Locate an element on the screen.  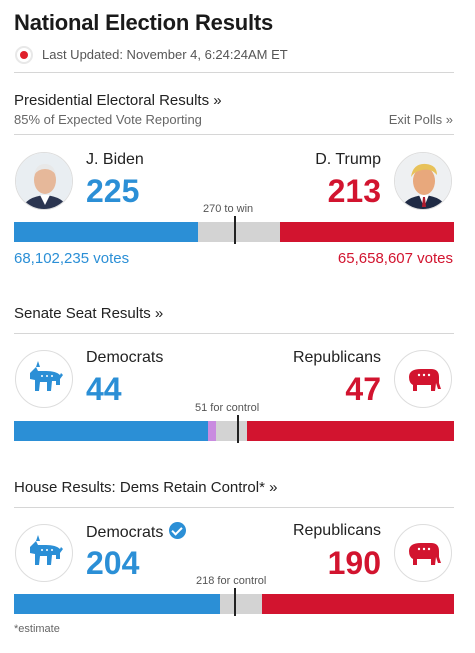
last-updated-text: Last Updated: November 4, 6:24:24AM ET is located at coordinates (165, 54).